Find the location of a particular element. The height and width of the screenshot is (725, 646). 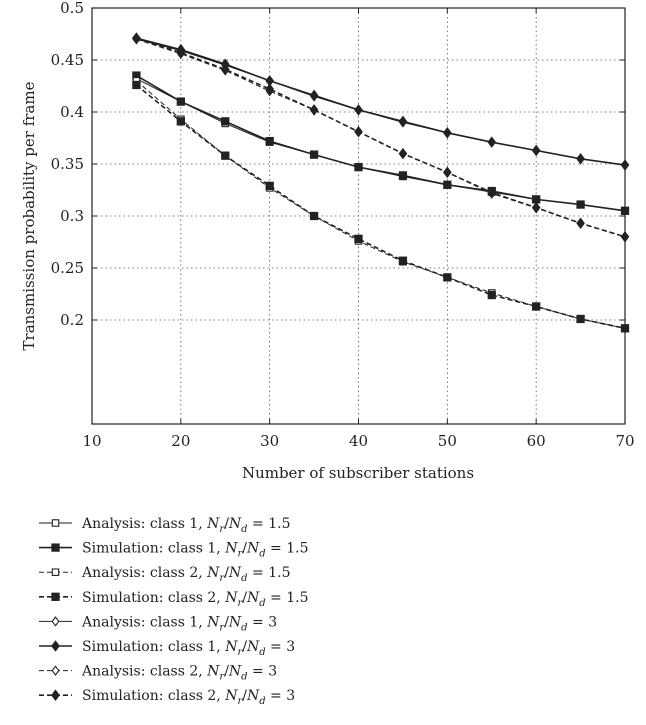

legend-label: Simulation: class 1, Nr/Nd = 3 is located at coordinates (188, 648).